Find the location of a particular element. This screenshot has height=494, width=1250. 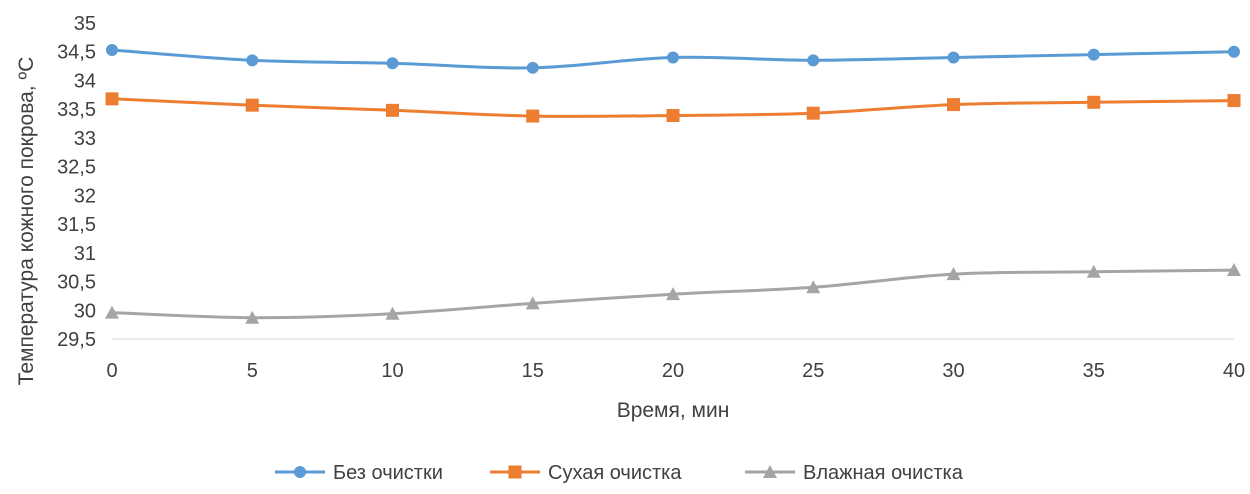

legend-label: Без очистки is located at coordinates (388, 473).